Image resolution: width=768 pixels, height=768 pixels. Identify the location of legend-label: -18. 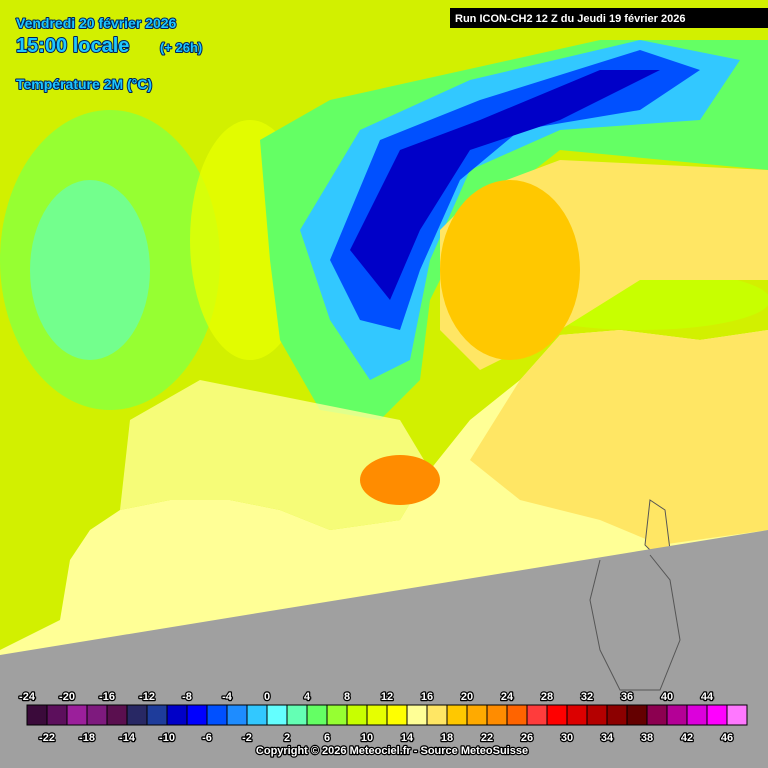
(87, 738).